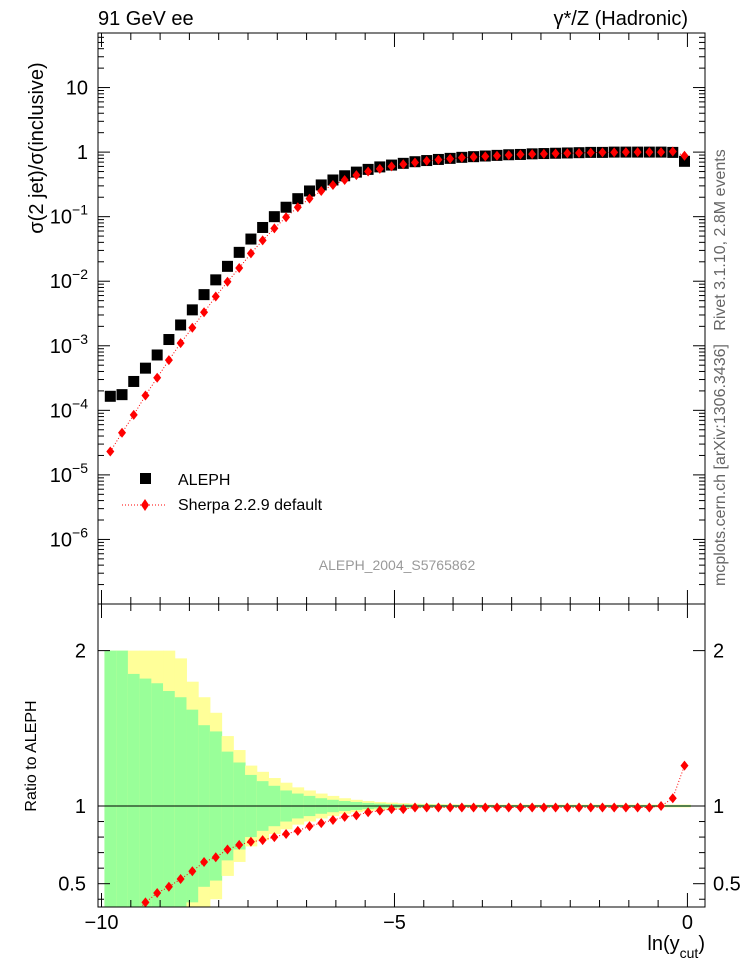 Image resolution: width=746 pixels, height=972 pixels. Describe the element at coordinates (401, 840) in the screenshot. I see `ratio-data-layer` at that location.